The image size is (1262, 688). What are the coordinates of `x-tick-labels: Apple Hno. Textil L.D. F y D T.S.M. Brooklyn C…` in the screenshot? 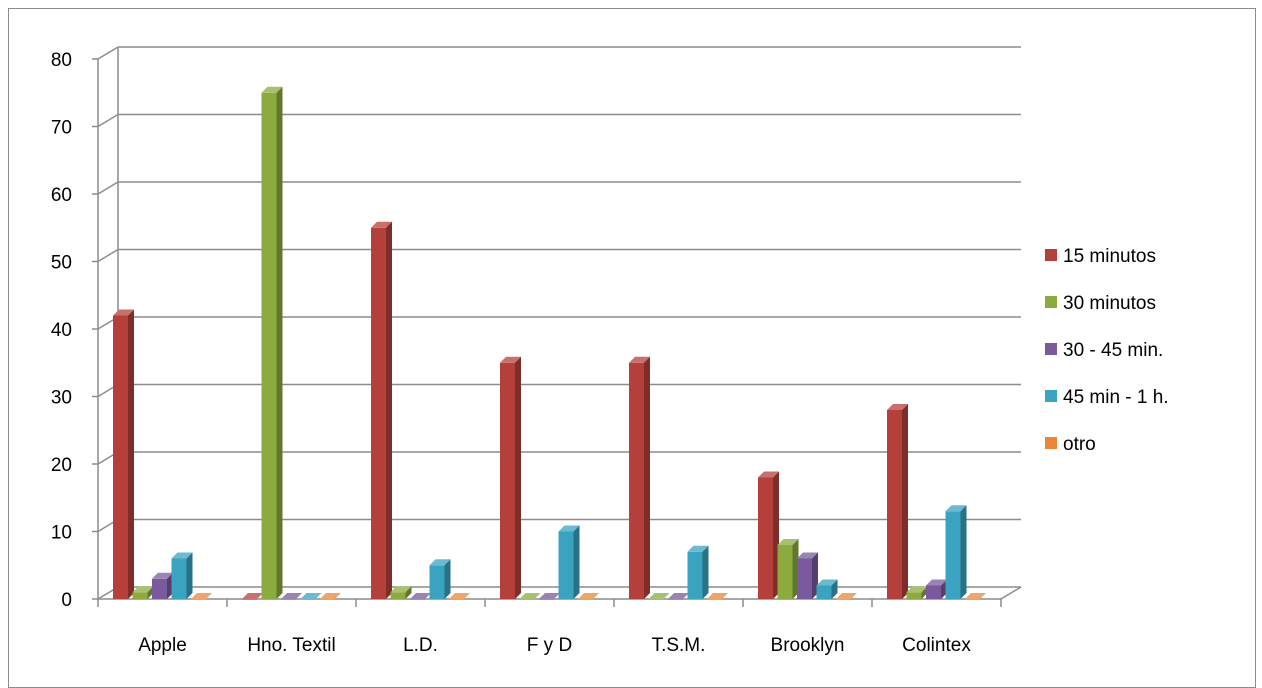 It's located at (554, 645).